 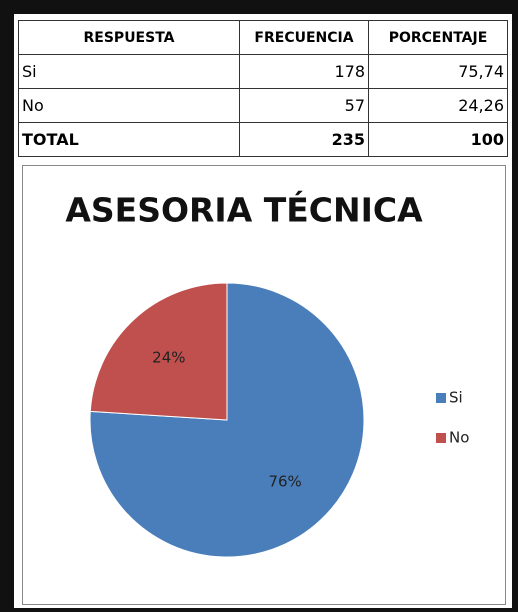 What do you see at coordinates (129, 71) in the screenshot?
I see `cell: Si` at bounding box center [129, 71].